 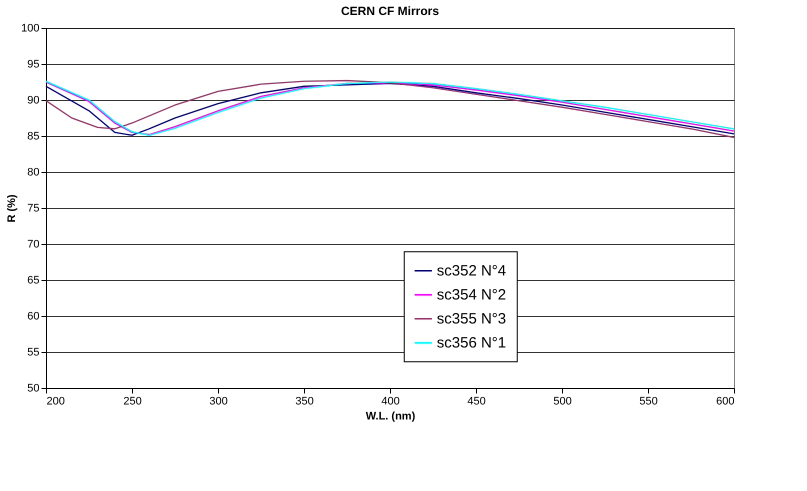 I want to click on y-tick-label: 65, so click(x=33, y=280).